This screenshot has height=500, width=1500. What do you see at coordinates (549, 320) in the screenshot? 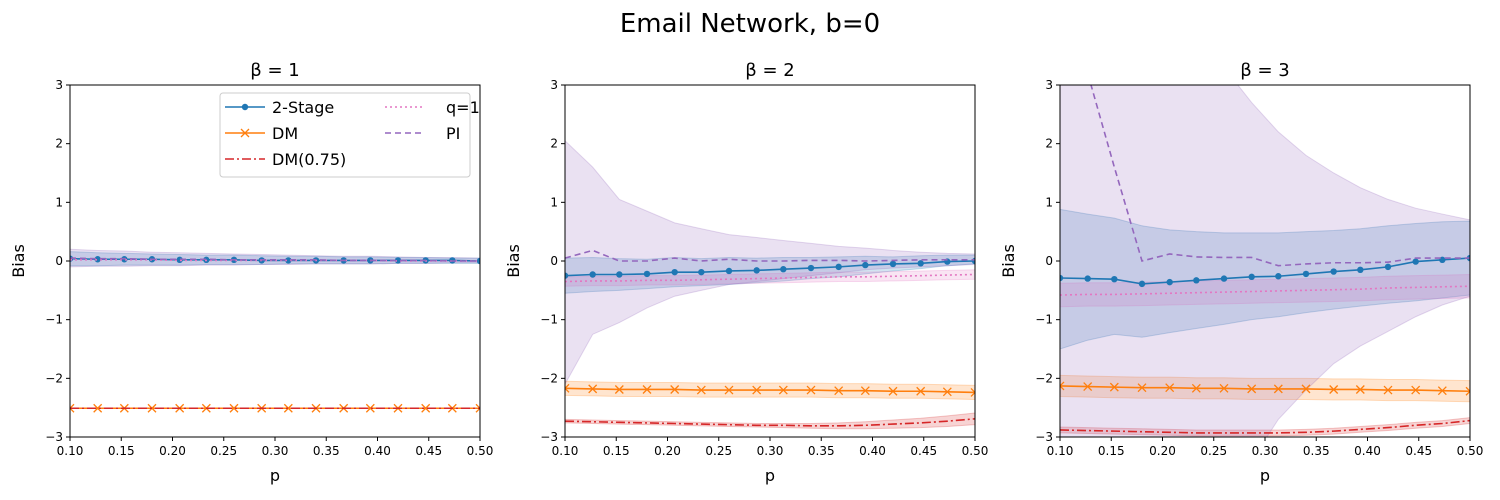
I see `y-tick-label: −1` at bounding box center [549, 320].